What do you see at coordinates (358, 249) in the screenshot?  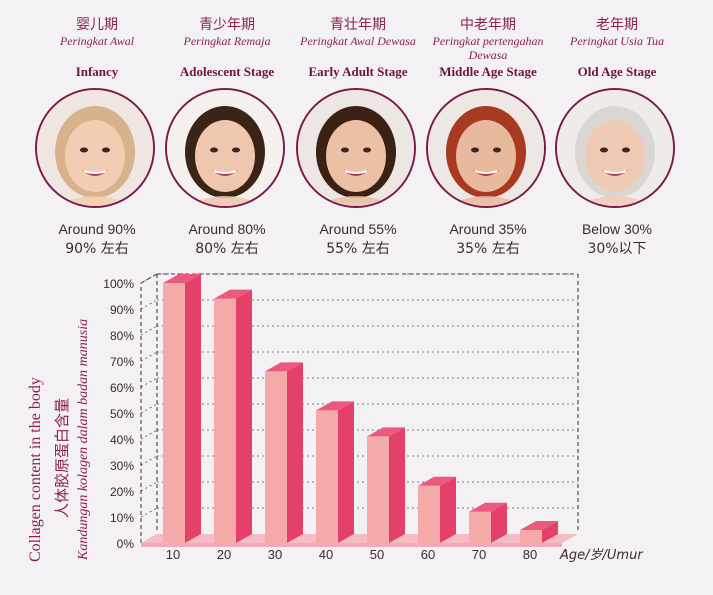 I see `collagen-percent-zh: 55% 左右` at bounding box center [358, 249].